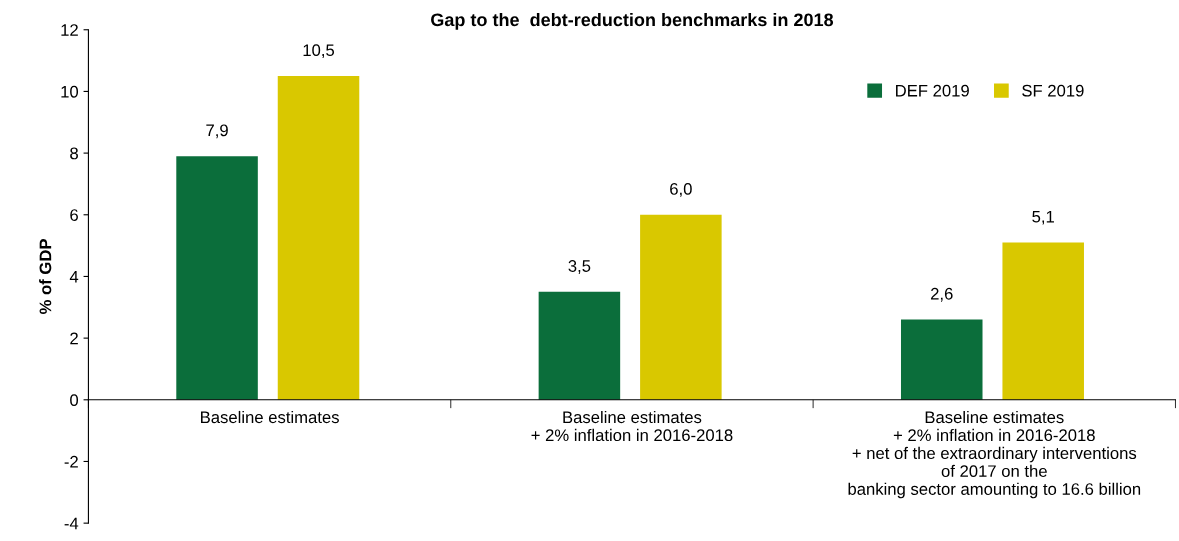 This screenshot has width=1179, height=541. Describe the element at coordinates (270, 417) in the screenshot. I see `x-tick-label: Baseline estimates` at that location.